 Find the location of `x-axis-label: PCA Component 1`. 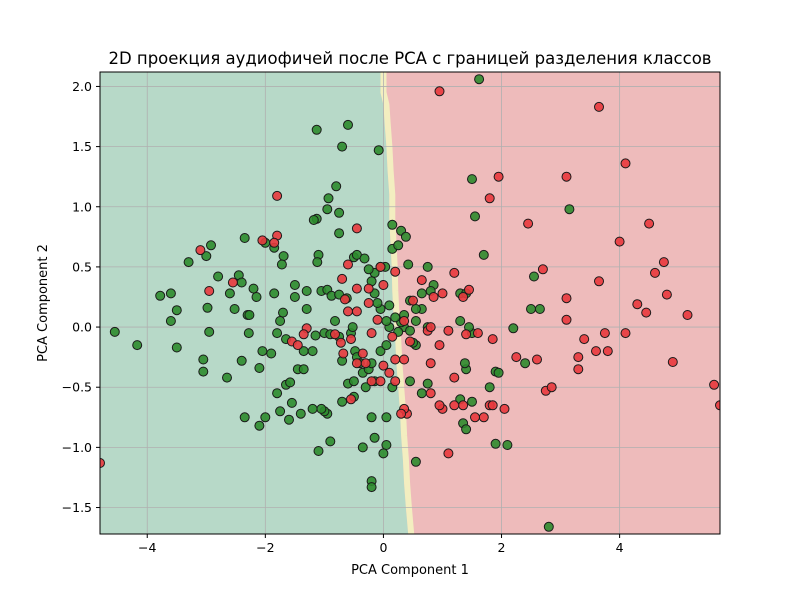

x-axis-label: PCA Component 1 is located at coordinates (410, 570).